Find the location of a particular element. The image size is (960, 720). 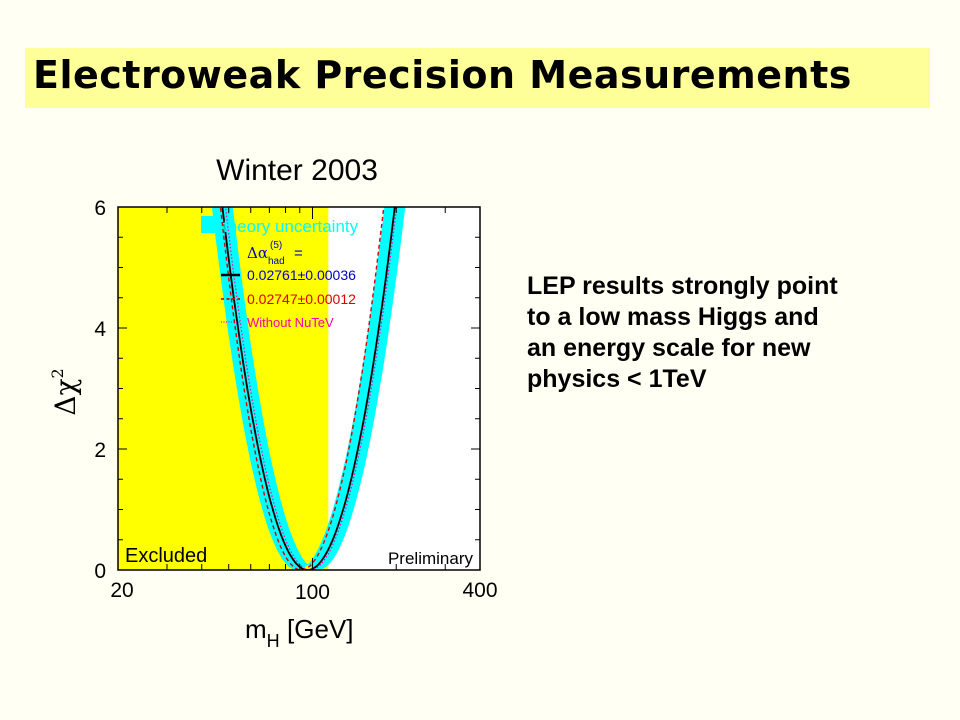

legend-entry-1: 0.02761±0.00036 is located at coordinates (301, 275).